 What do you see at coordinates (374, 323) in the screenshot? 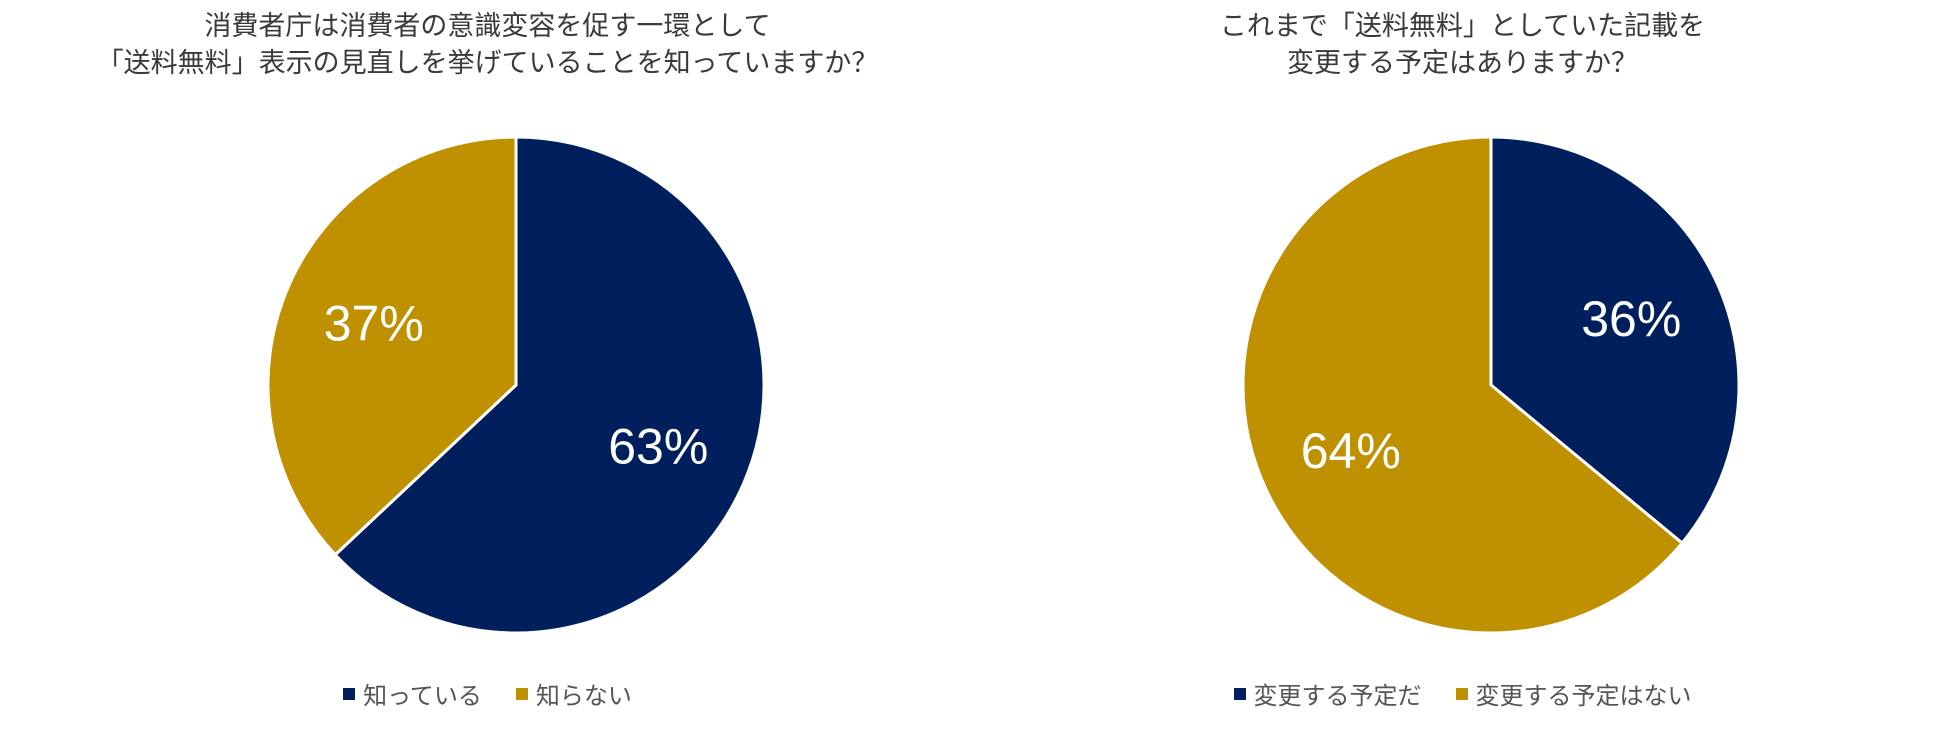
I see `pie-data-label-2: 37%` at bounding box center [374, 323].